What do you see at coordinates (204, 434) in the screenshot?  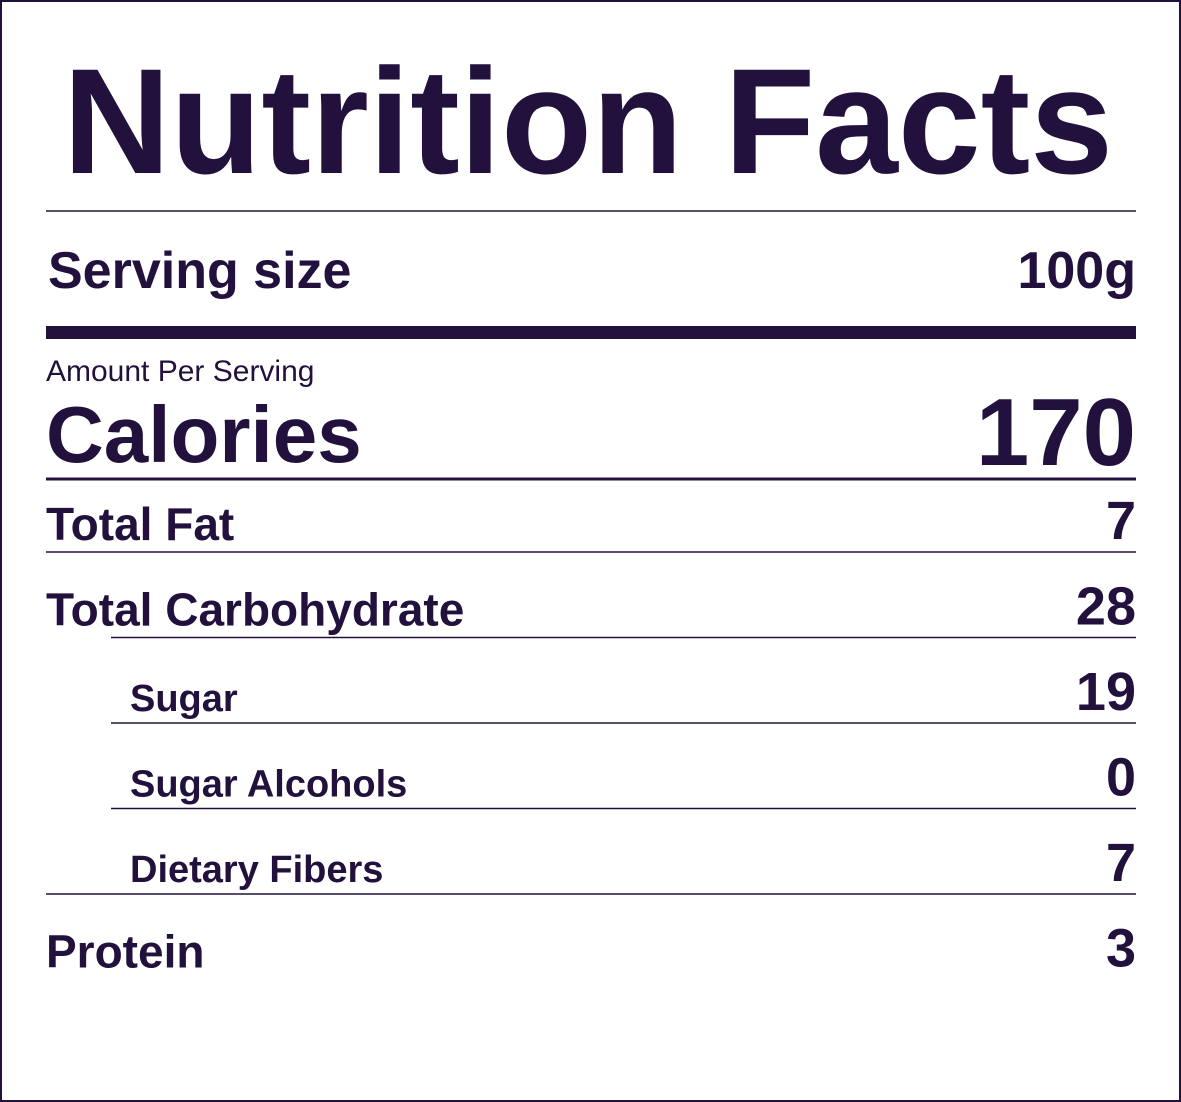 I see `calories-label: Calories` at bounding box center [204, 434].